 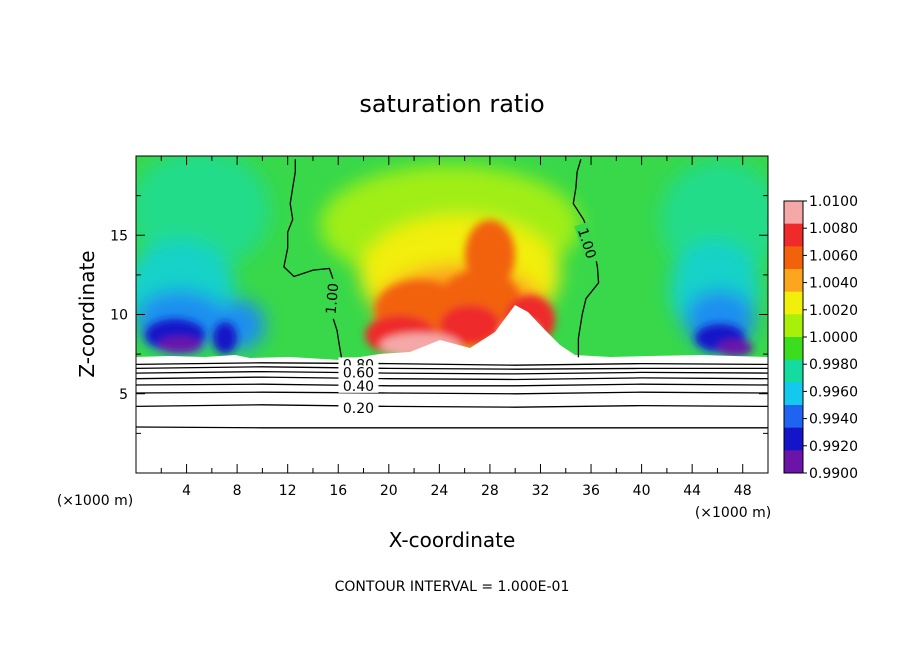 I want to click on colorbar-tick-label: 1.0000, so click(x=833, y=338).